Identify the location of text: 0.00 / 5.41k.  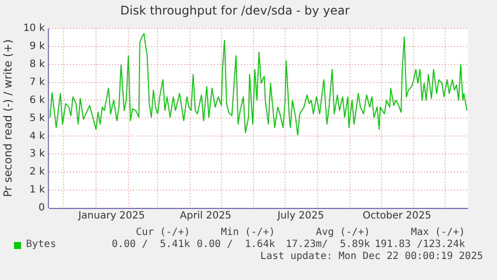
(150, 245).